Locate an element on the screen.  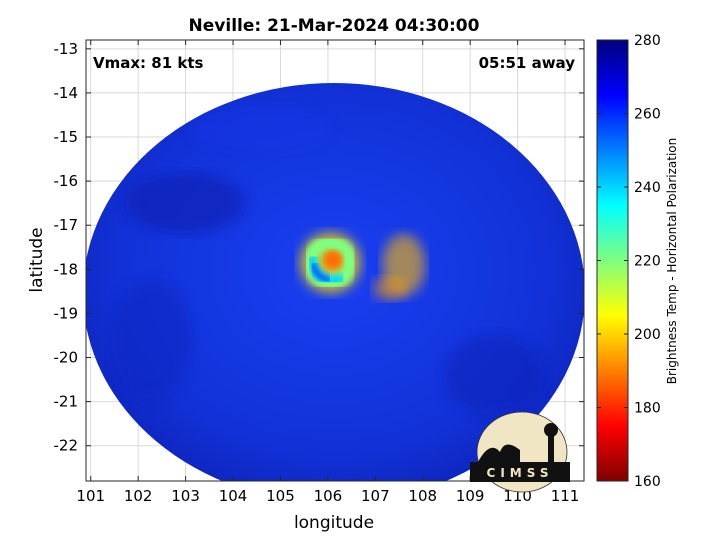
x-tick-label: 101 is located at coordinates (90, 496).